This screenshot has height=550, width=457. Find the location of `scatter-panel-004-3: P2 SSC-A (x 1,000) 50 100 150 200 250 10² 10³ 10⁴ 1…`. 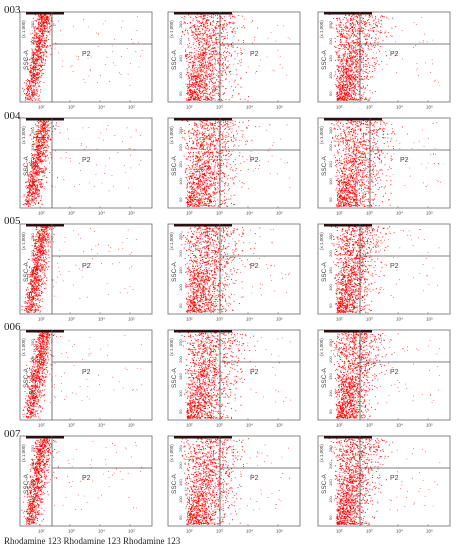

scatter-panel-004-3: P2 SSC-A (x 1,000) 50 100 150 200 250 10² 10³ 10⁴ 1… is located at coordinates (384, 166).